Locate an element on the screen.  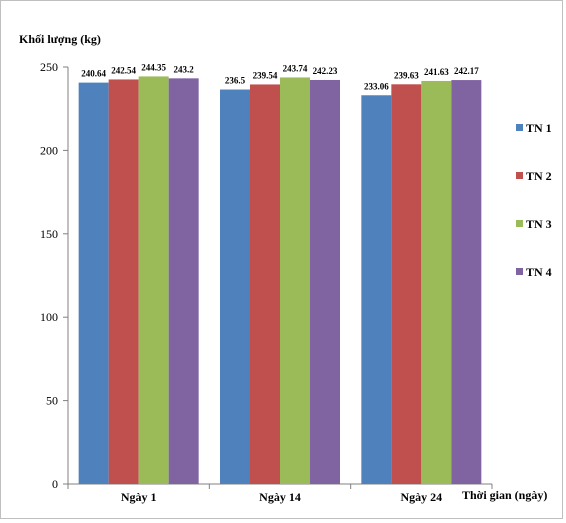
data-label: 240.64 is located at coordinates (93, 74).